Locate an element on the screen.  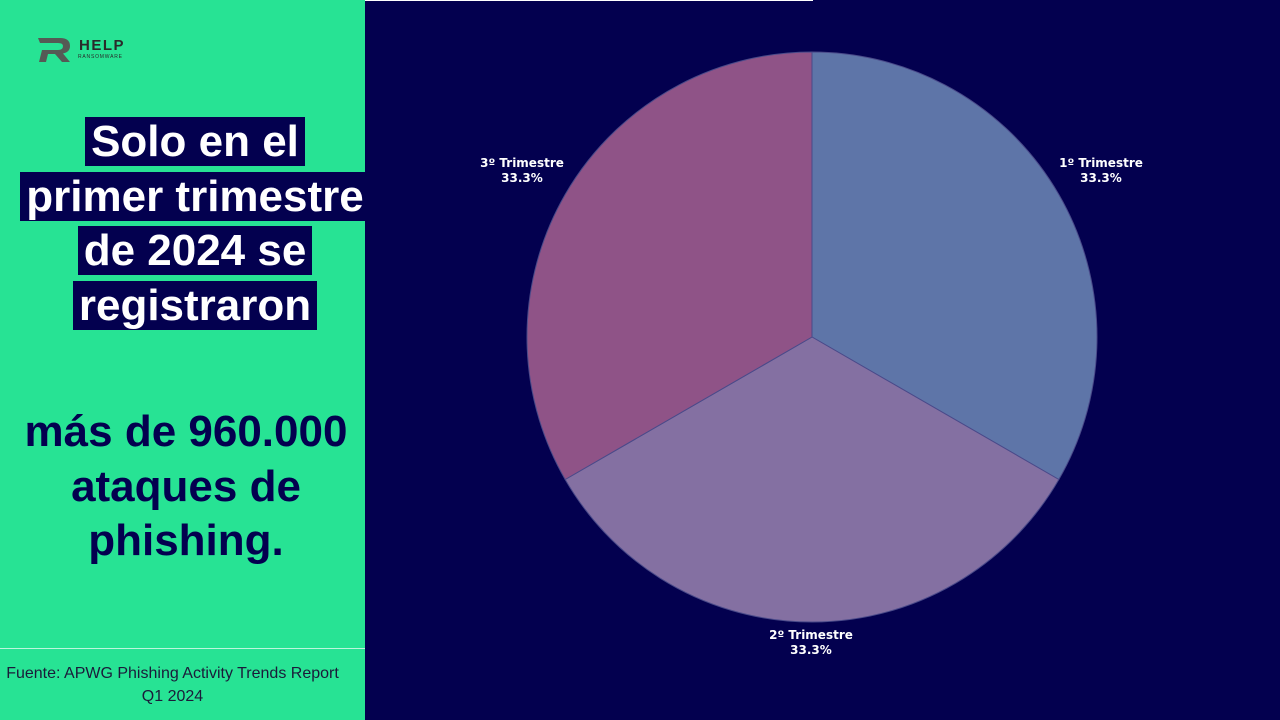
slice-pct-3: 33.3% is located at coordinates (522, 178).